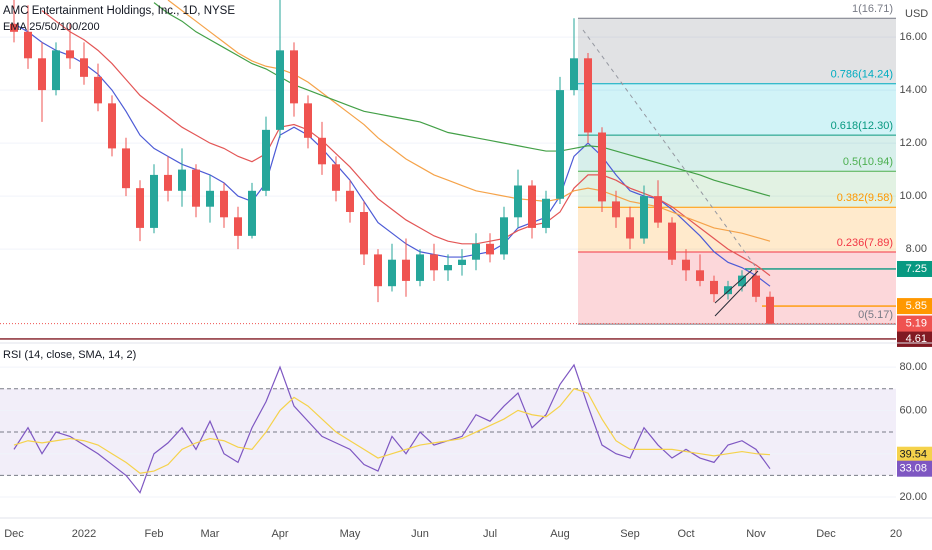  I want to click on y-tick-label: 16.00, so click(913, 37).